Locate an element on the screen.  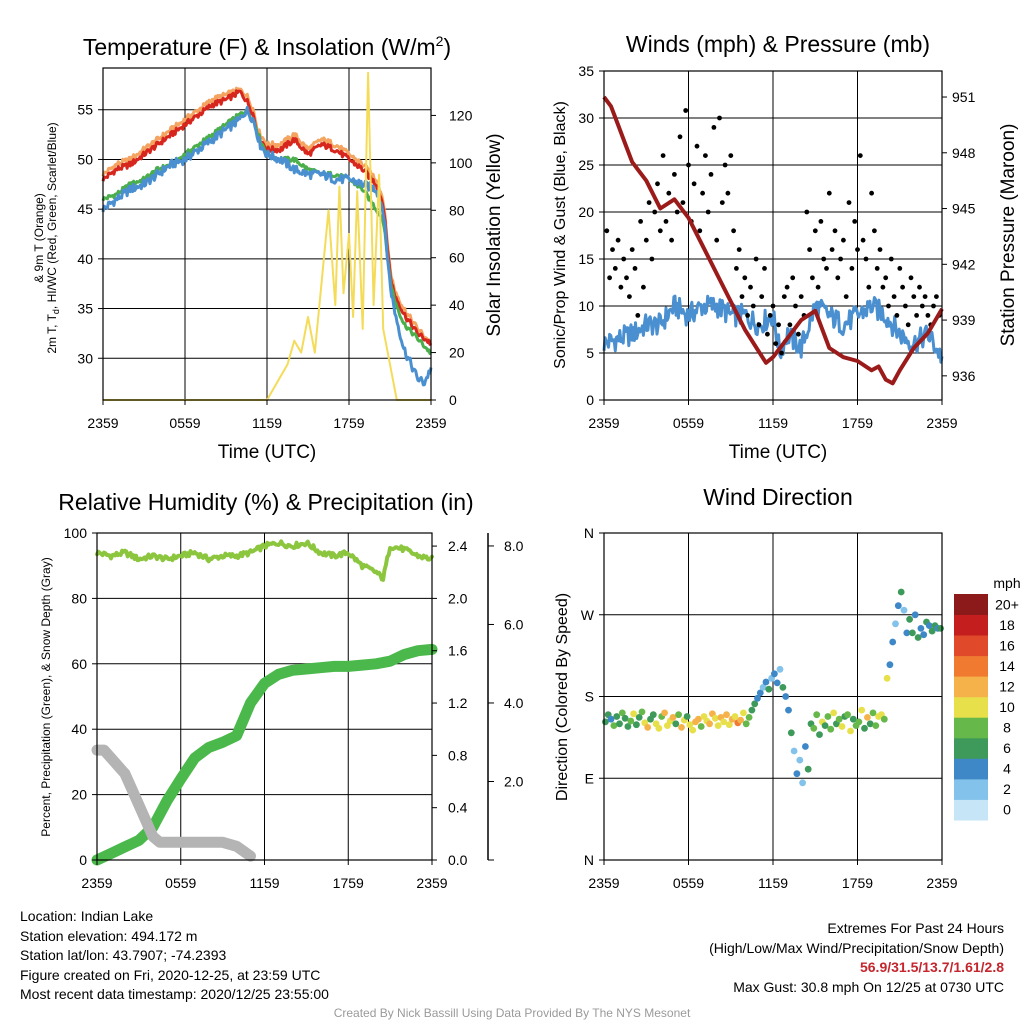
humidity-x-tick-label: 1159 is located at coordinates (264, 883).